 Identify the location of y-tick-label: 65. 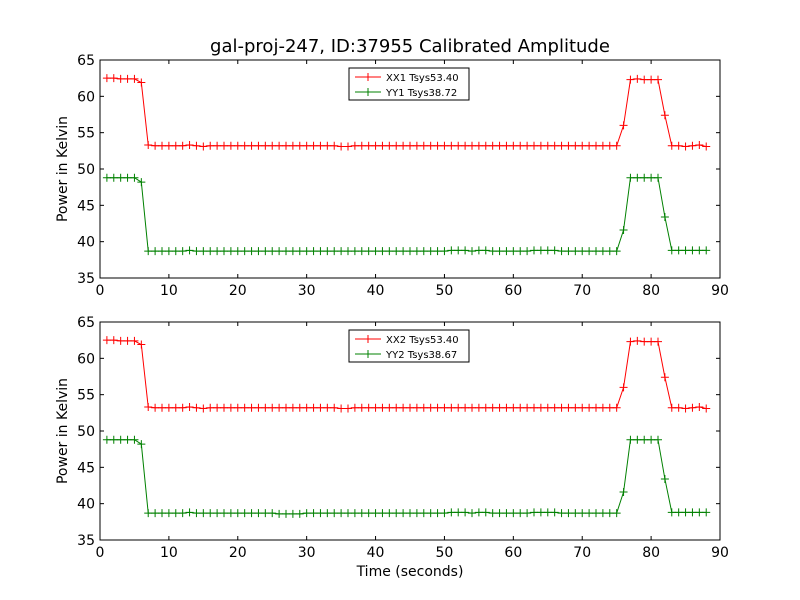
(86, 61).